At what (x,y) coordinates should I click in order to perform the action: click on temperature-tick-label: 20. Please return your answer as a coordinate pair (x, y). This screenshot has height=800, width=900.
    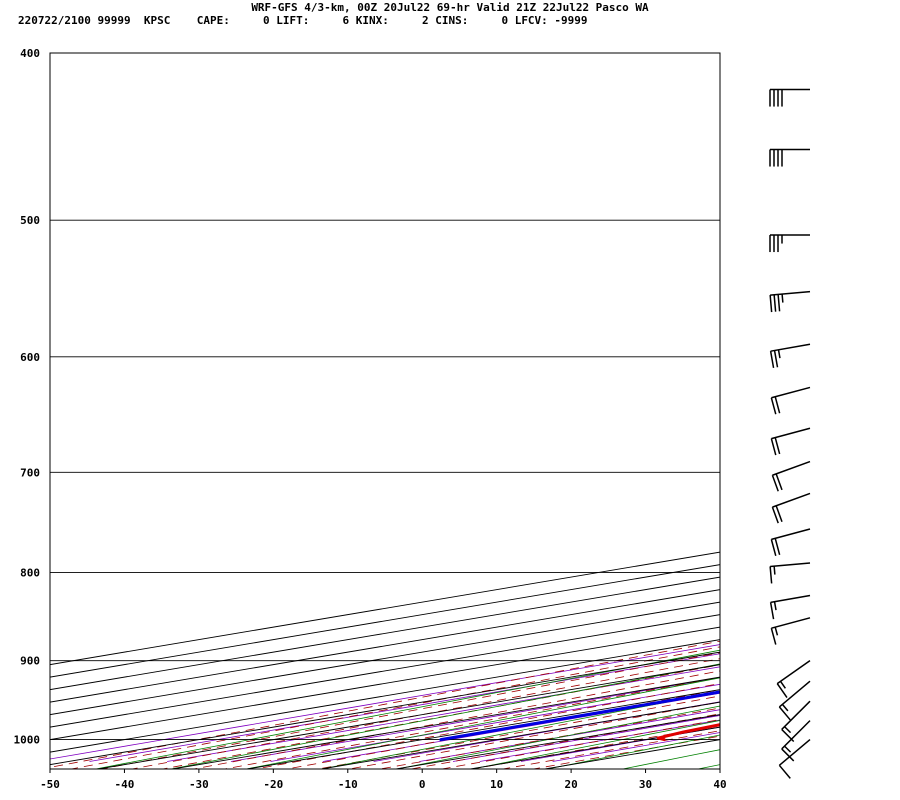
    Looking at the image, I should click on (570, 784).